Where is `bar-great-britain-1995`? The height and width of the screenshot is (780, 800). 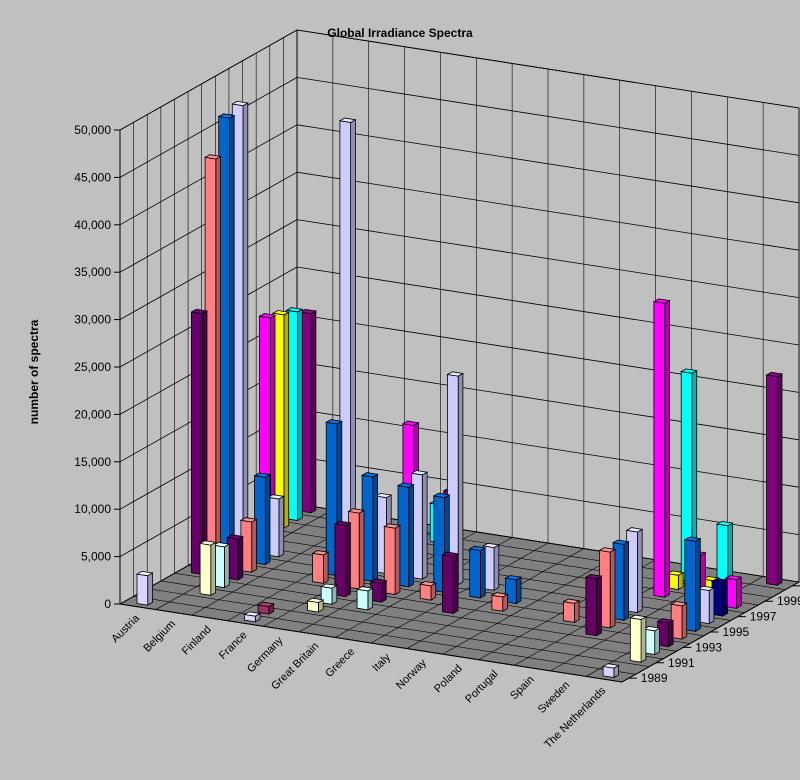
bar-great-britain-1995 is located at coordinates (405, 535).